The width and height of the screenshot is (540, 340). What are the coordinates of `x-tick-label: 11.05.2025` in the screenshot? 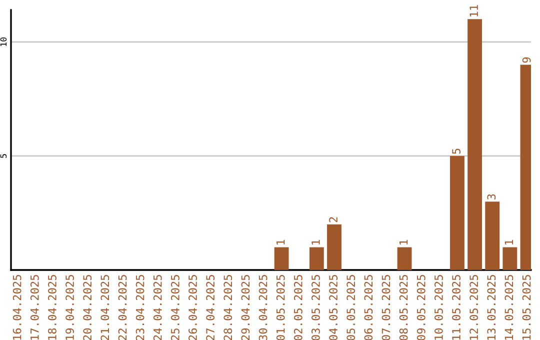 It's located at (456, 307).